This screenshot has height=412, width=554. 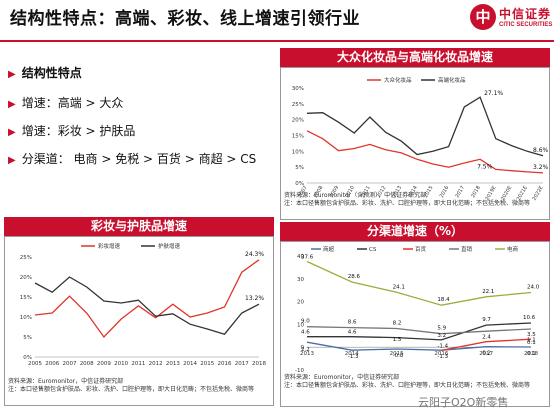 I want to click on legend-label: 高端化妆品, so click(x=452, y=80).